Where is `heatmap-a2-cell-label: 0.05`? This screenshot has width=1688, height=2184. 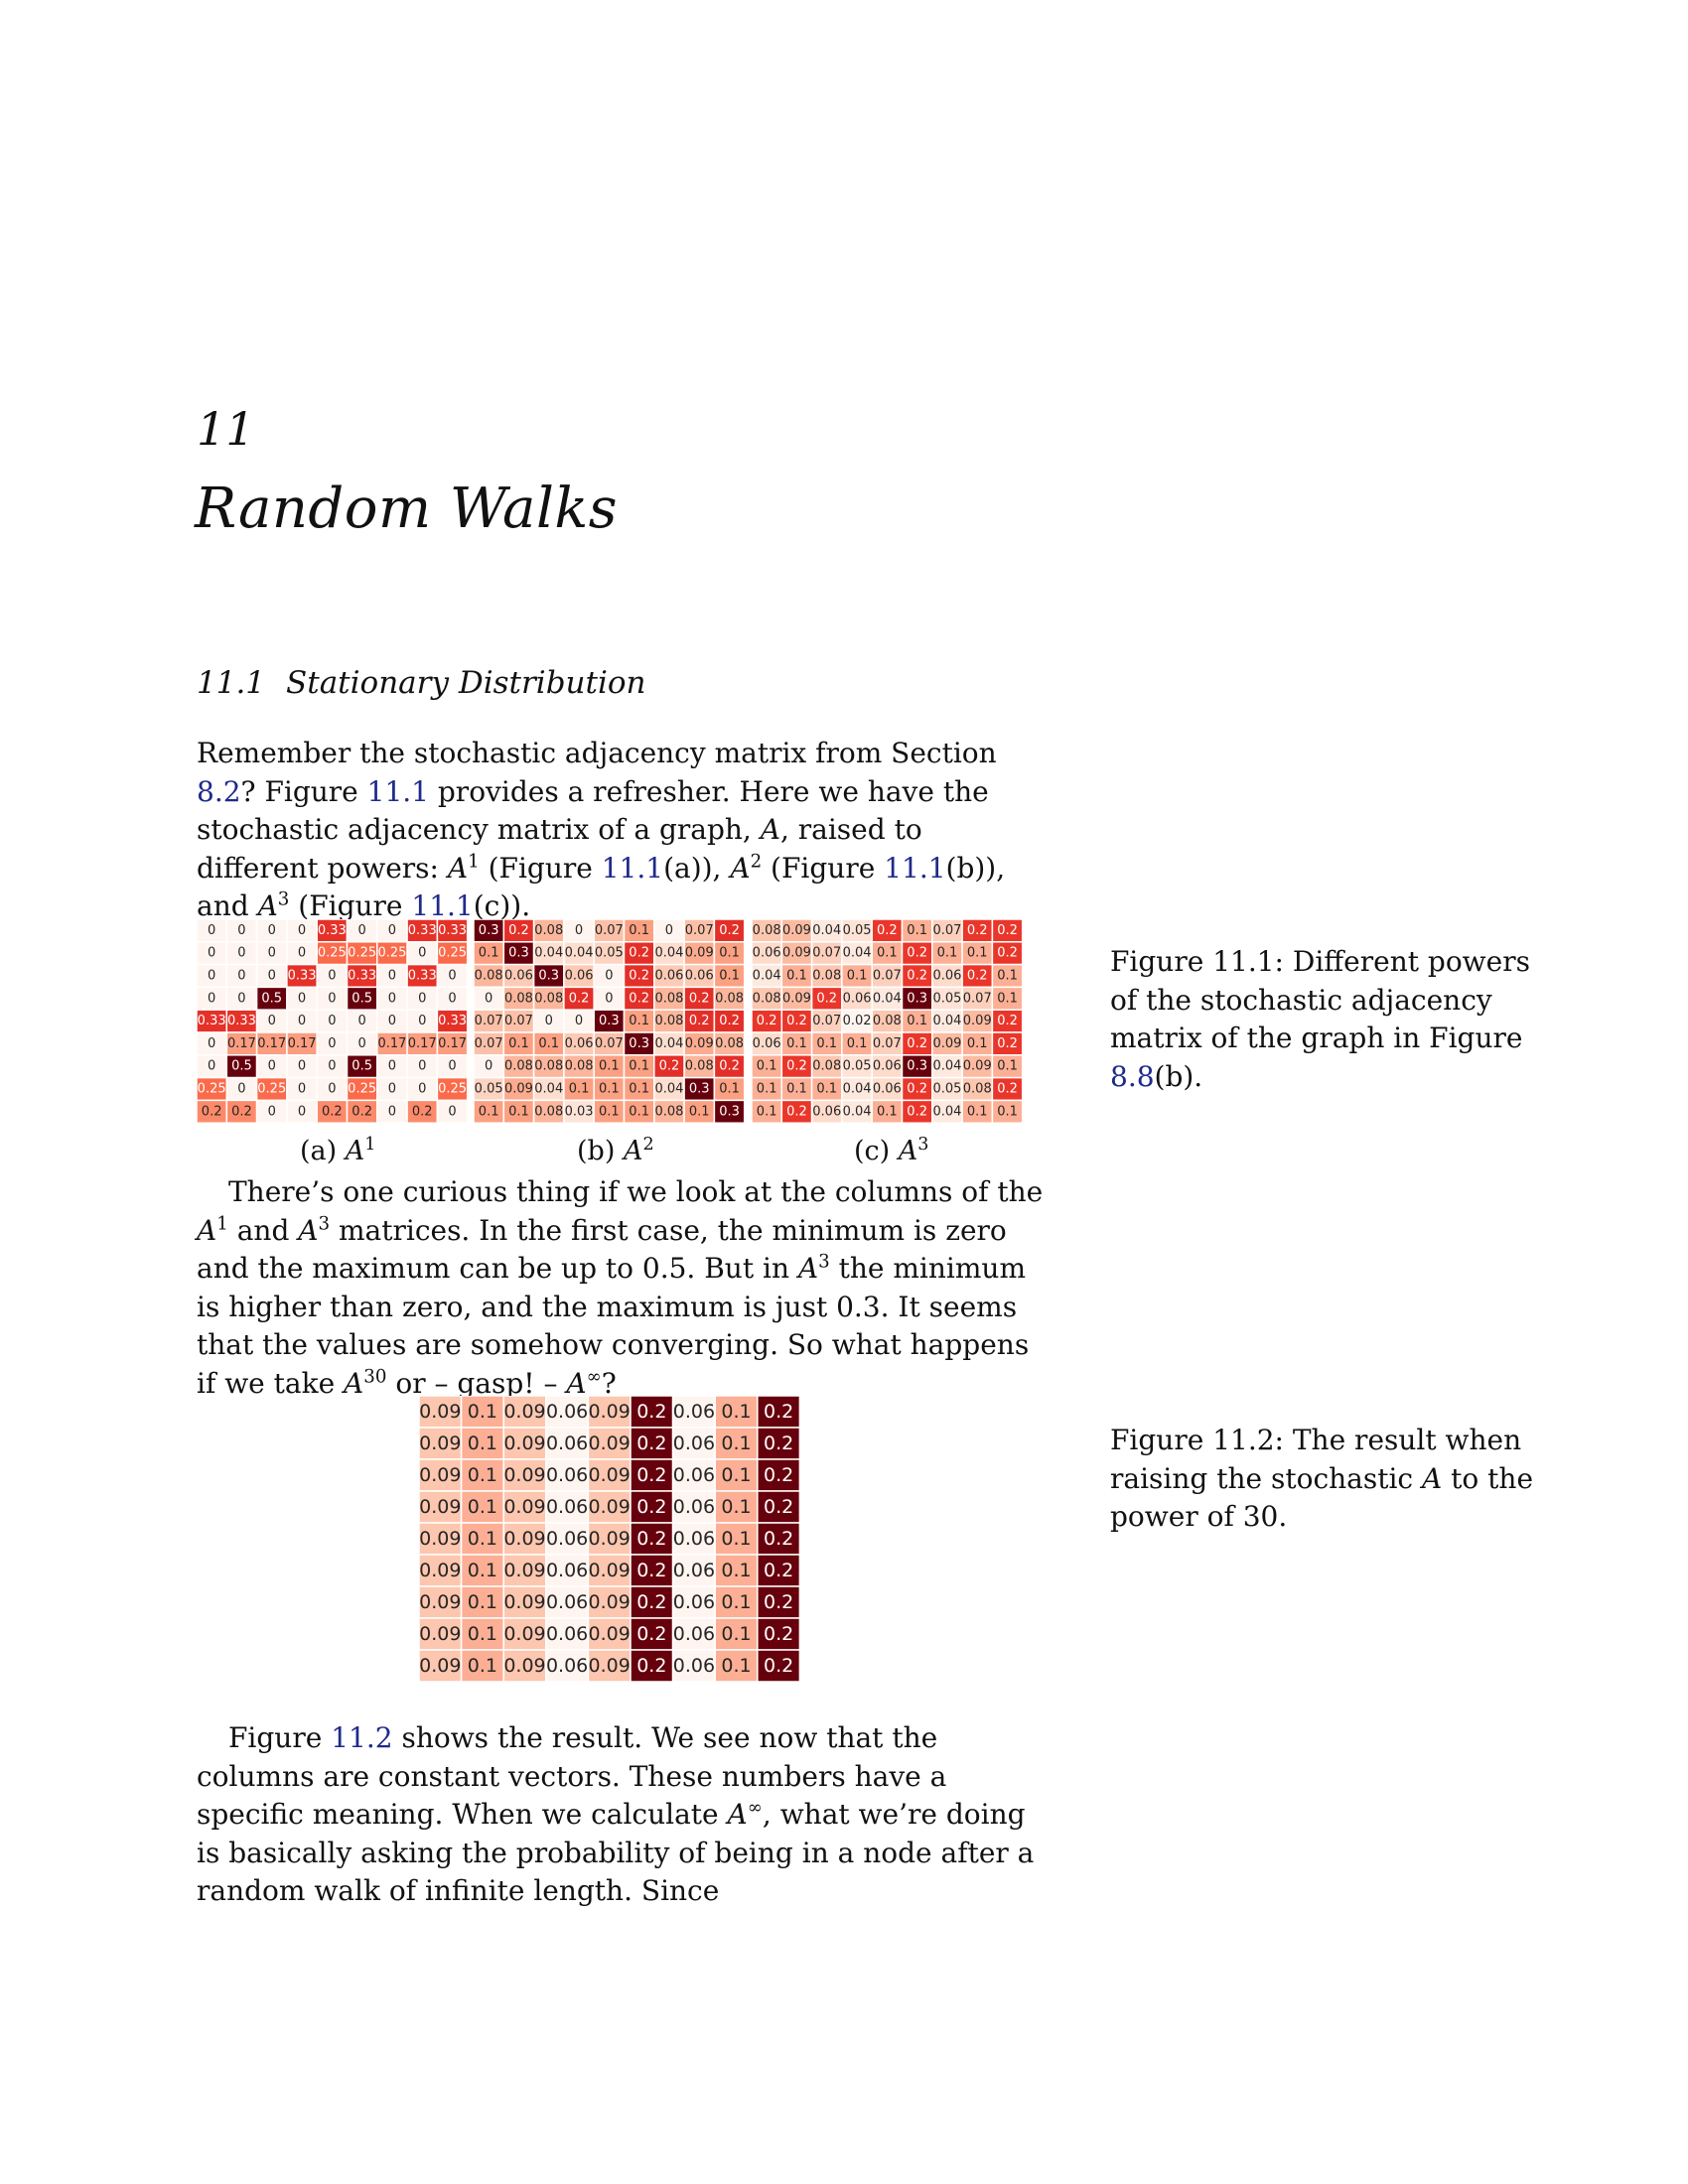
heatmap-a2-cell-label: 0.05 is located at coordinates (489, 1089).